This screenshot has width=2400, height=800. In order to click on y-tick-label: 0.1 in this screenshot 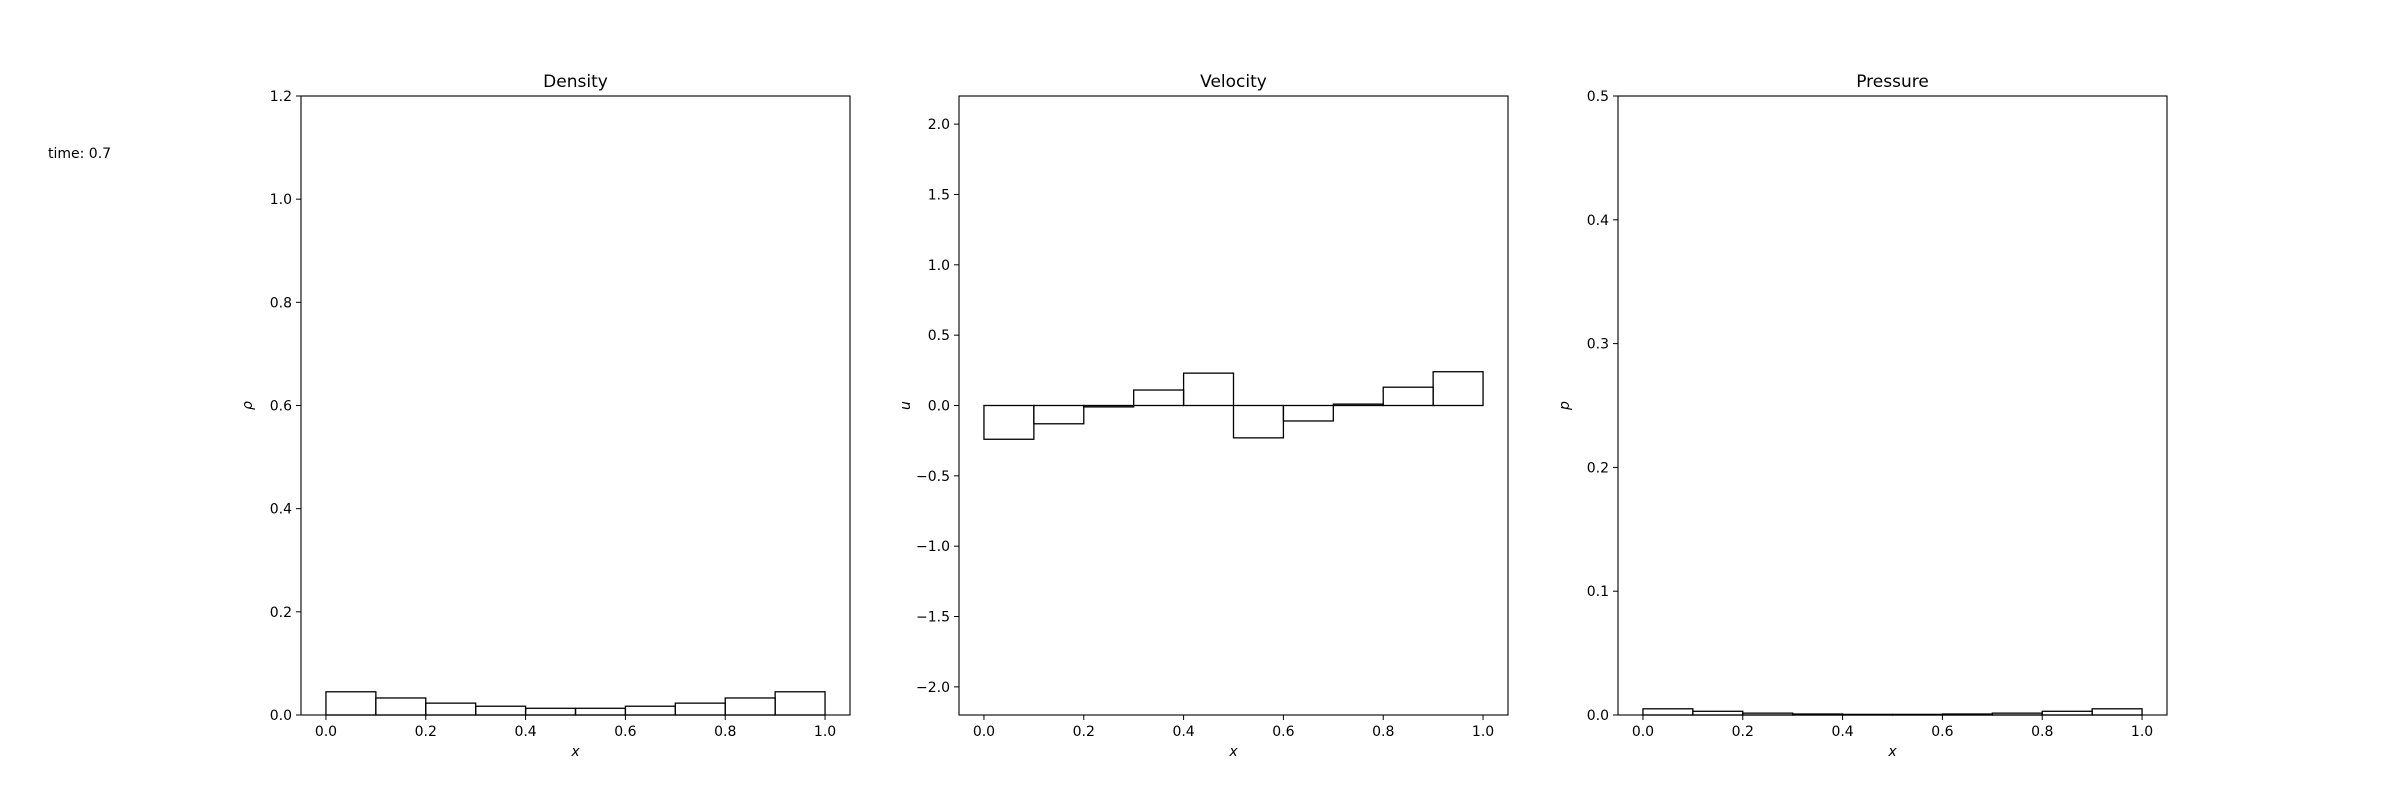, I will do `click(1598, 592)`.